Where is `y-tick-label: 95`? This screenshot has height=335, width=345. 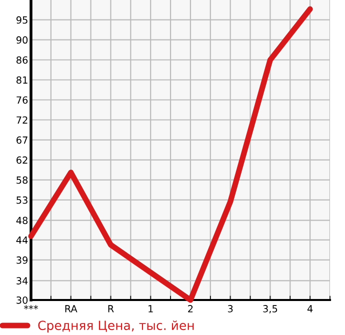 y-tick-label: 95 is located at coordinates (22, 20).